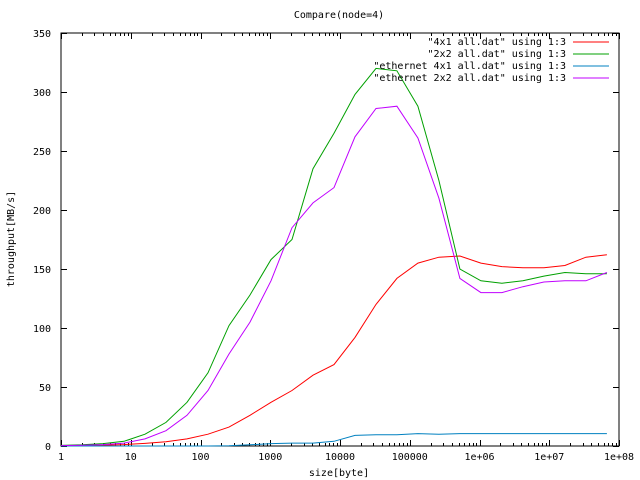 Image resolution: width=640 pixels, height=480 pixels. I want to click on y-tick-label: 150, so click(42, 270).